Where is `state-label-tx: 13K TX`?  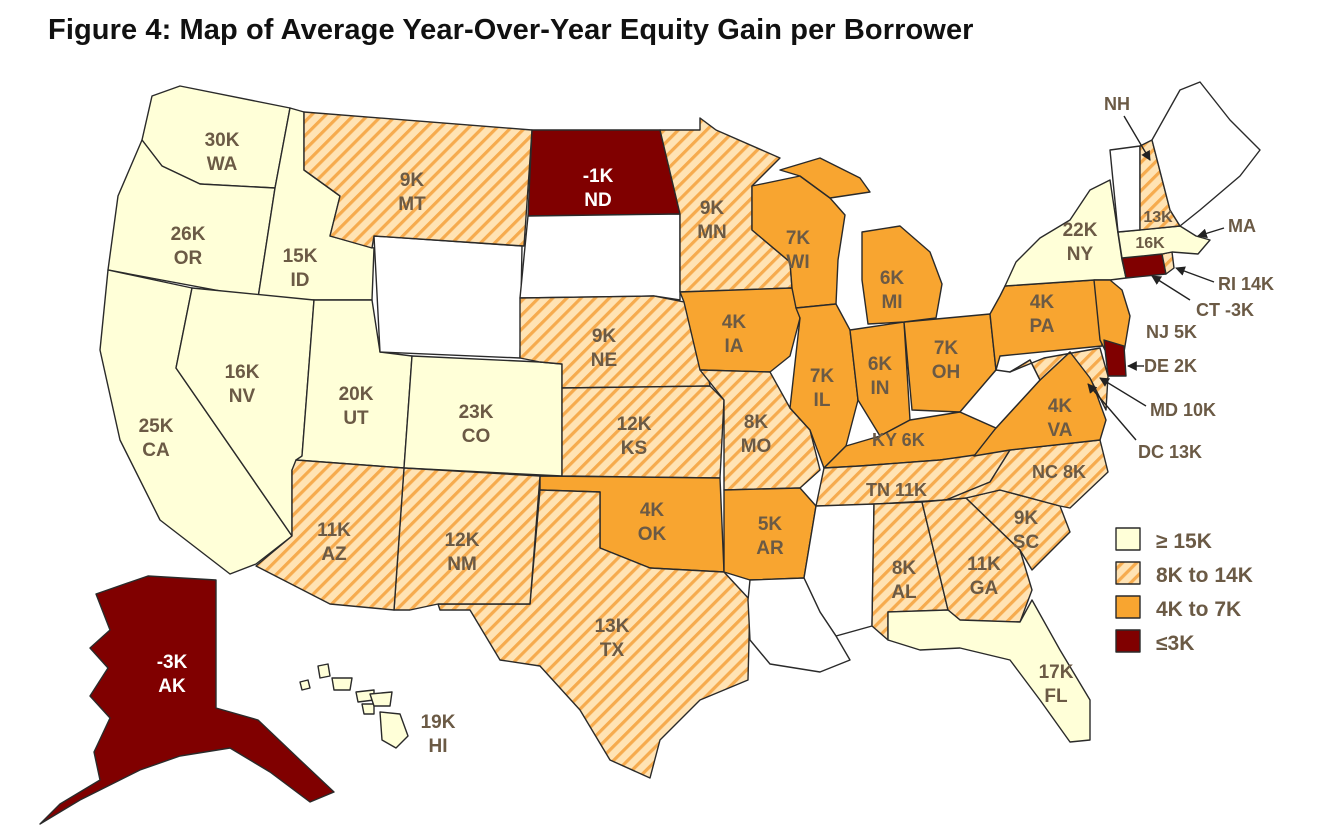
state-label-tx: 13K TX is located at coordinates (612, 638).